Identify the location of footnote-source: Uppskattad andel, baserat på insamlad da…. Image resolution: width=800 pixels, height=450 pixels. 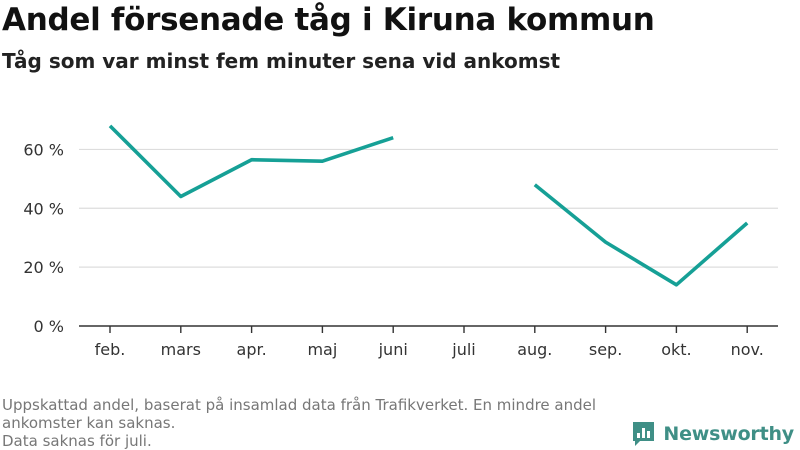
(299, 414).